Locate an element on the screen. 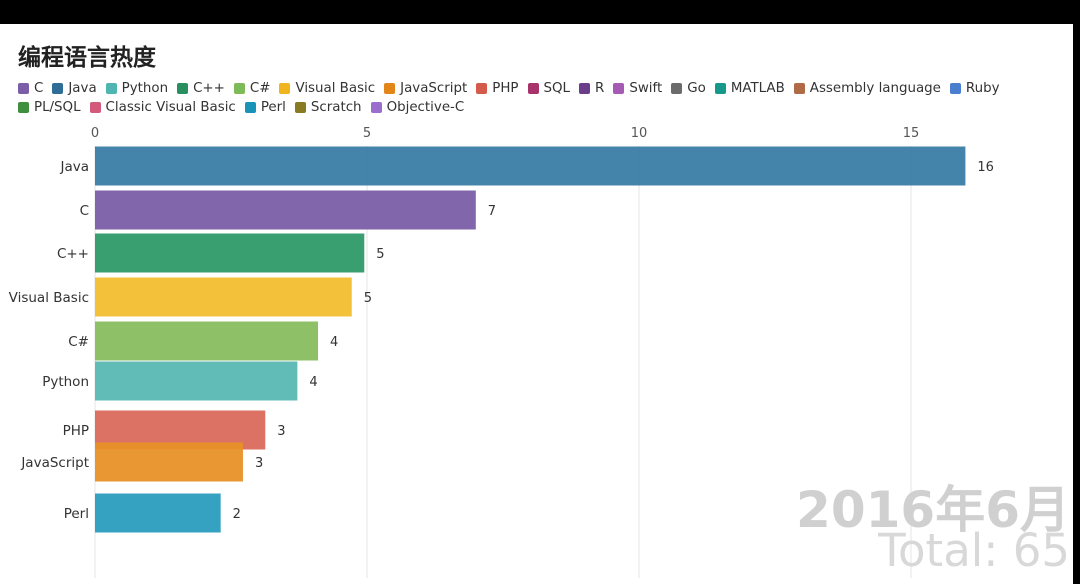  legend-item: R is located at coordinates (591, 88).